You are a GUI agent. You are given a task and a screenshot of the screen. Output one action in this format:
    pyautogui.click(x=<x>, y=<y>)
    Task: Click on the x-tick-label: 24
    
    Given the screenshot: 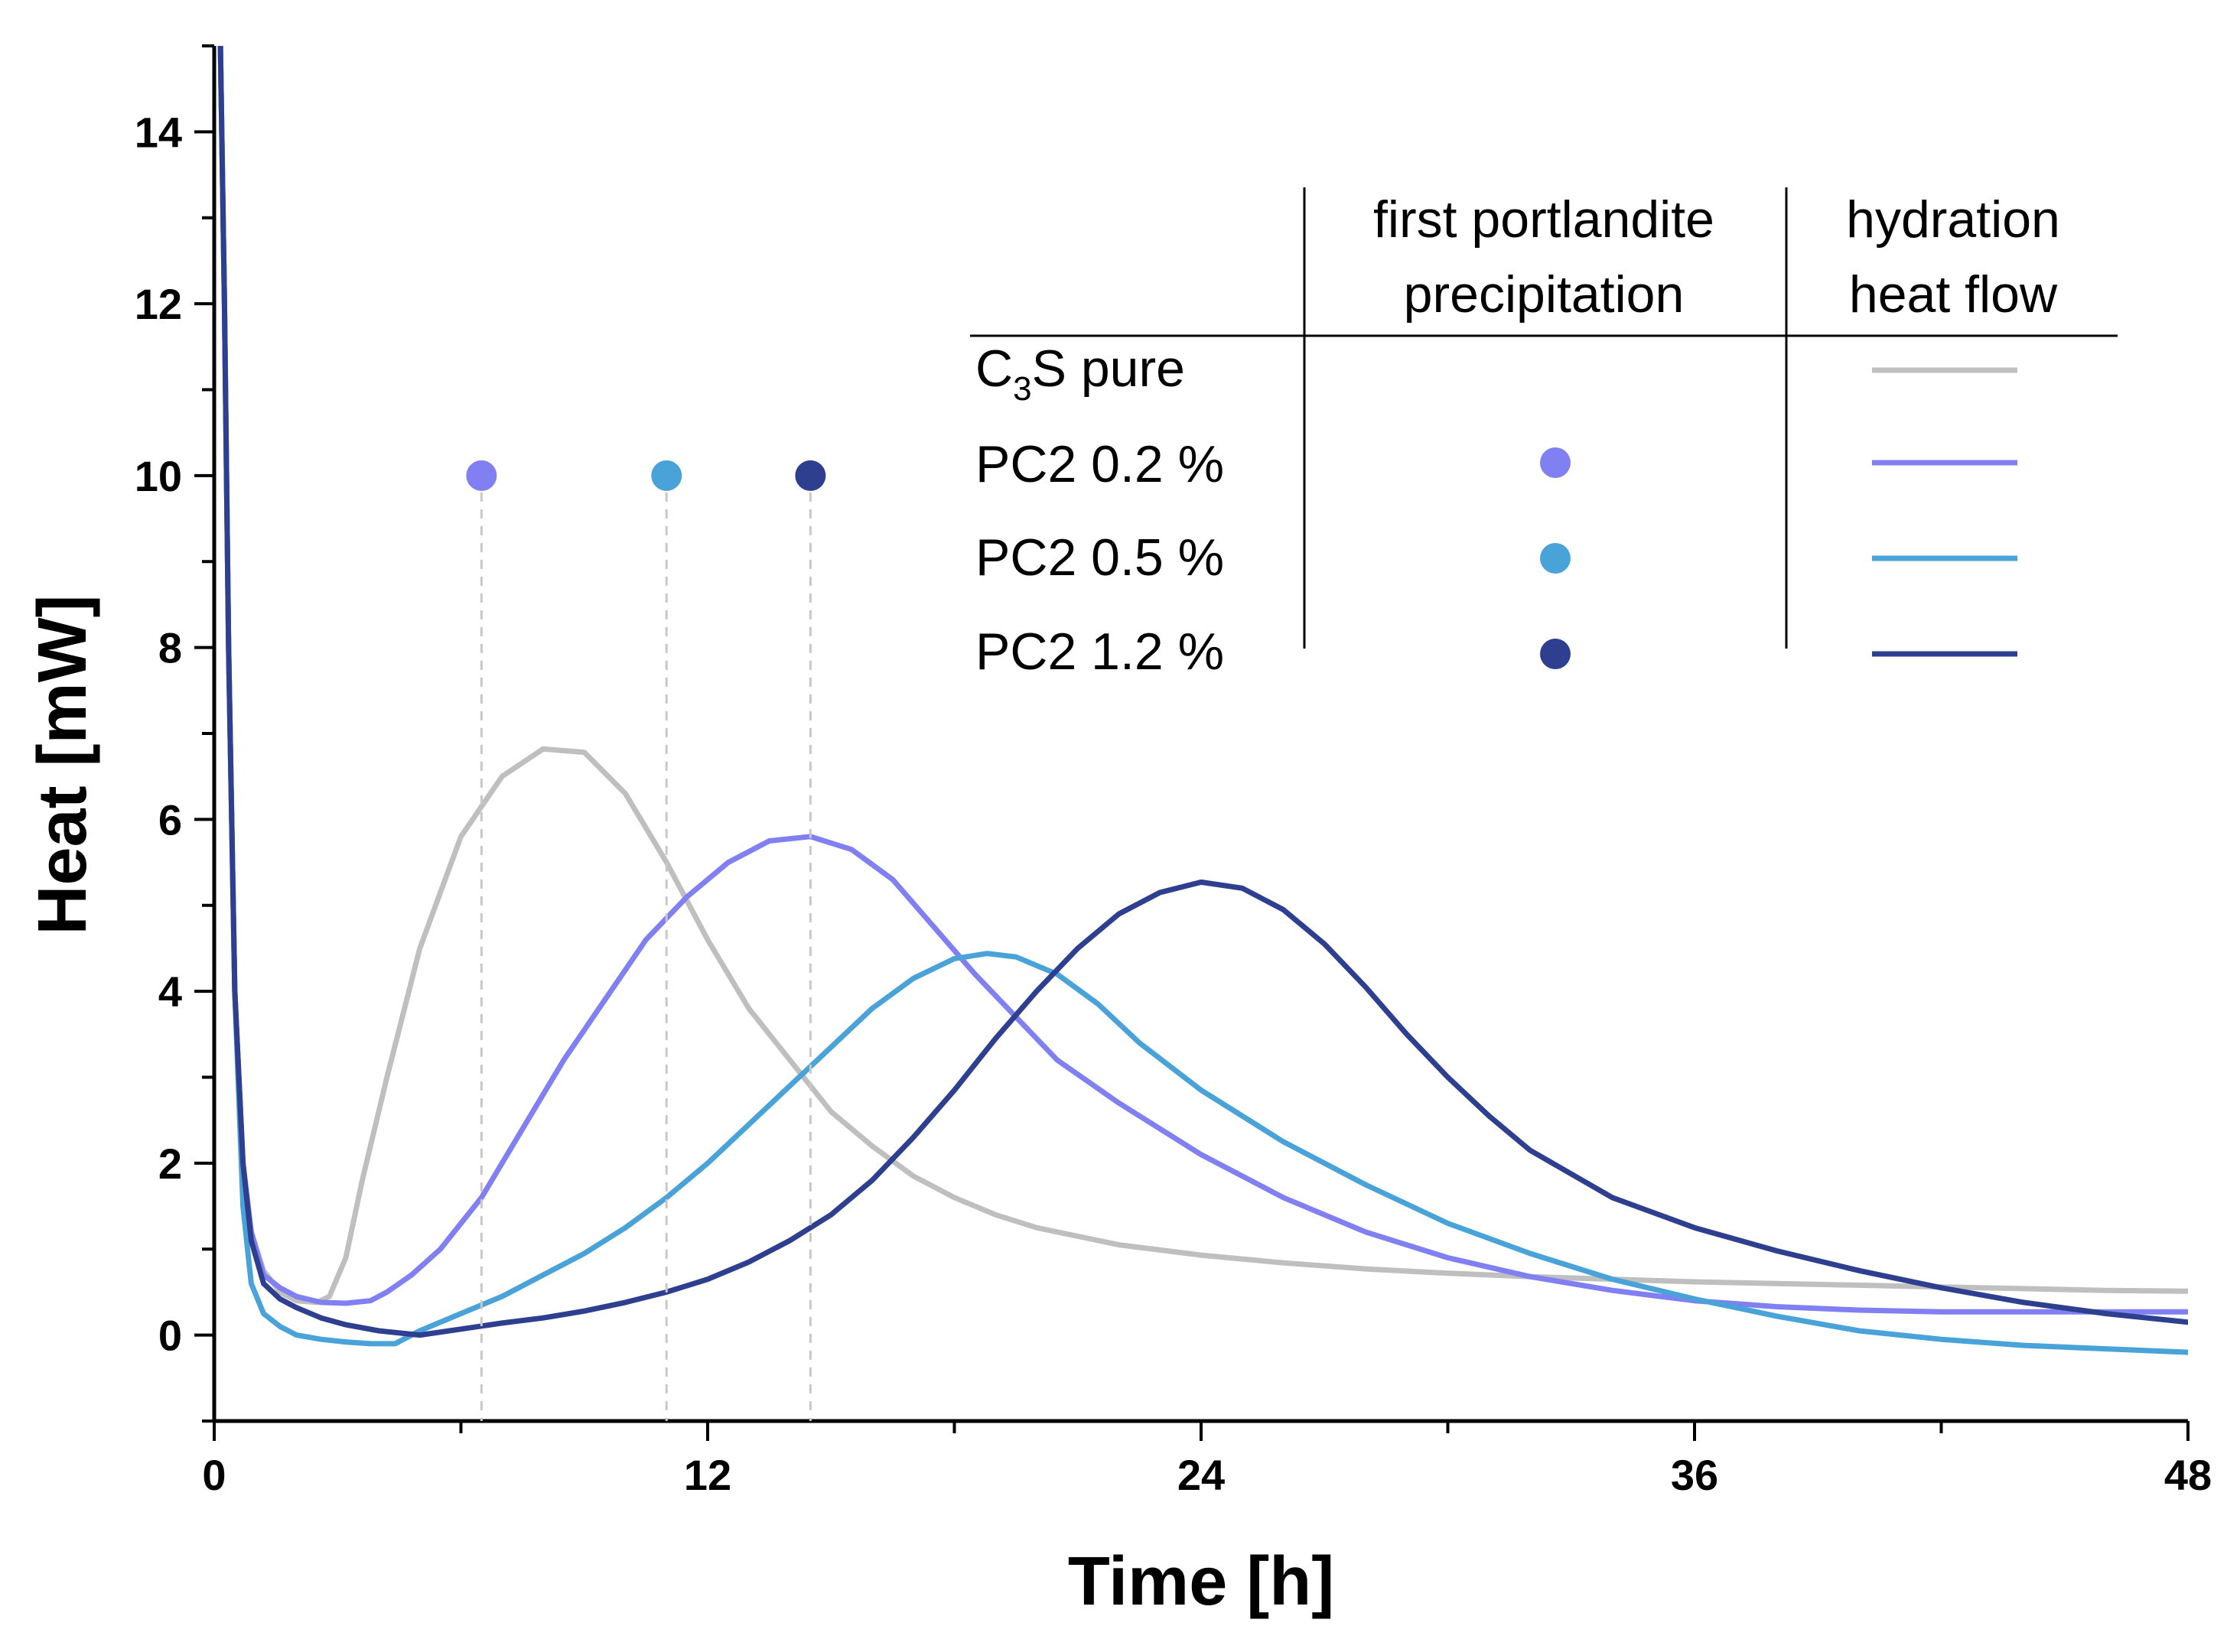 What is the action you would take?
    pyautogui.click(x=1201, y=1475)
    